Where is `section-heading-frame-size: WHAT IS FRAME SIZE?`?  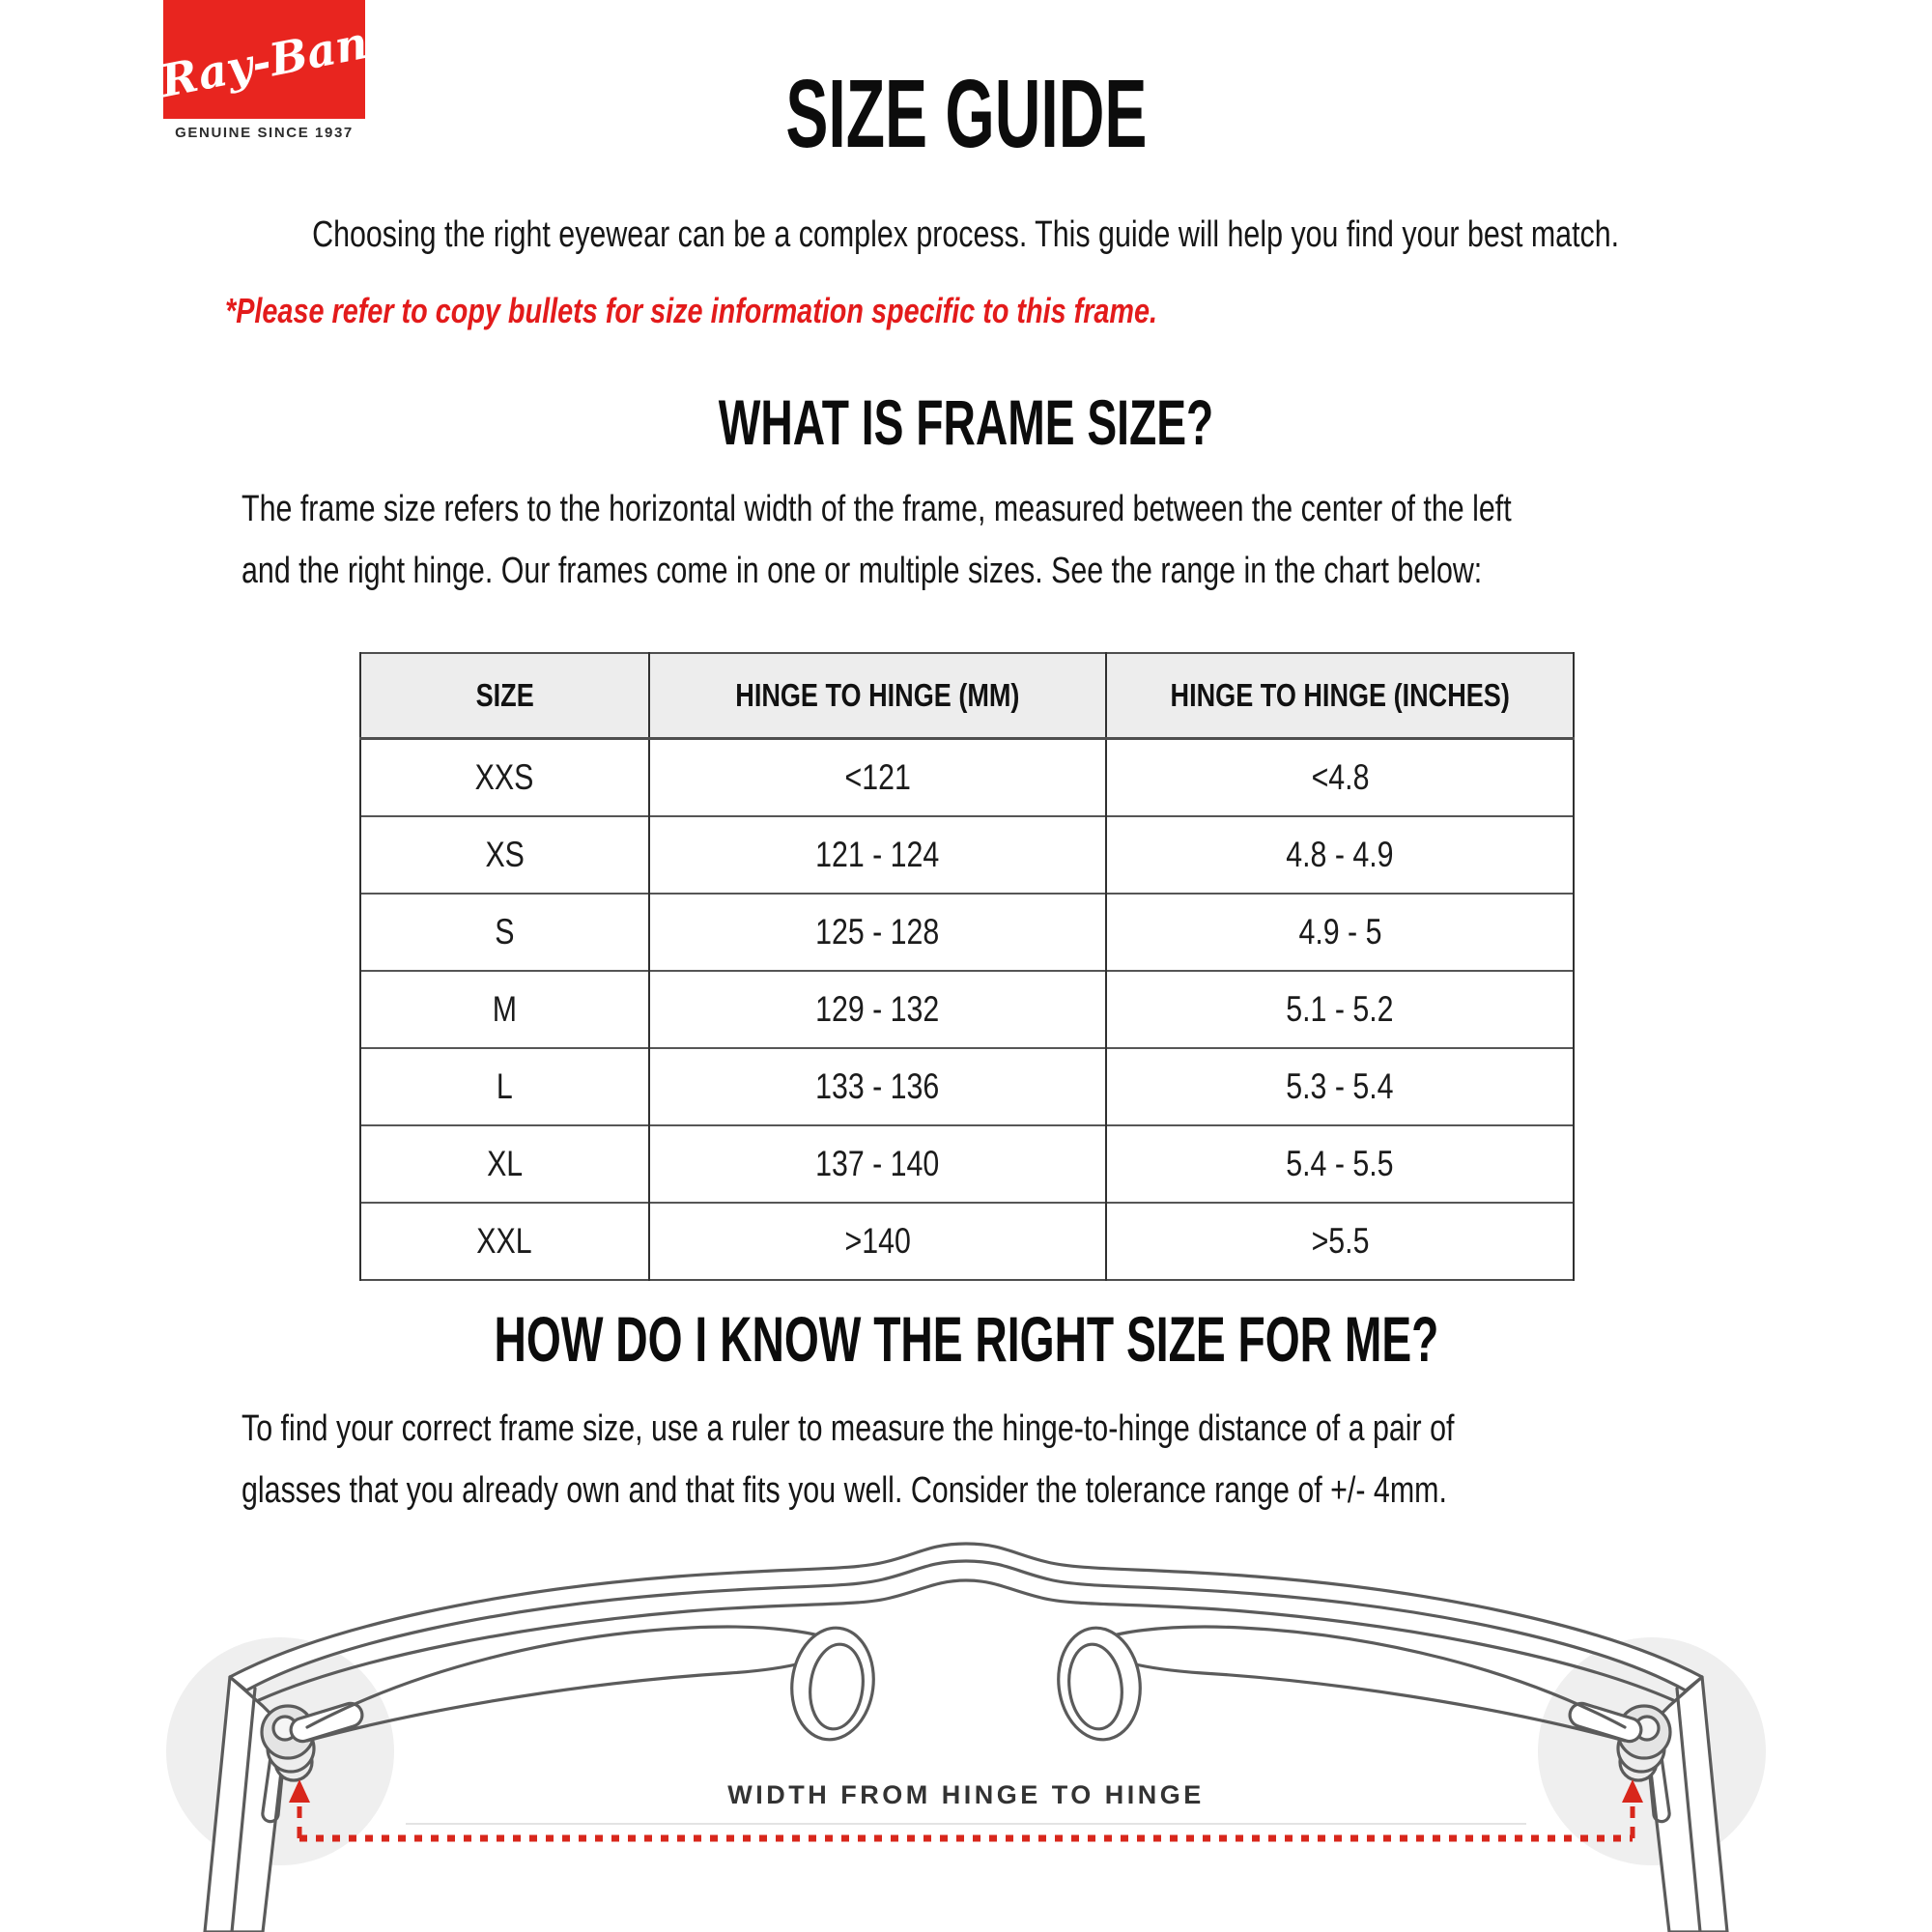
section-heading-frame-size: WHAT IS FRAME SIZE? is located at coordinates (966, 422).